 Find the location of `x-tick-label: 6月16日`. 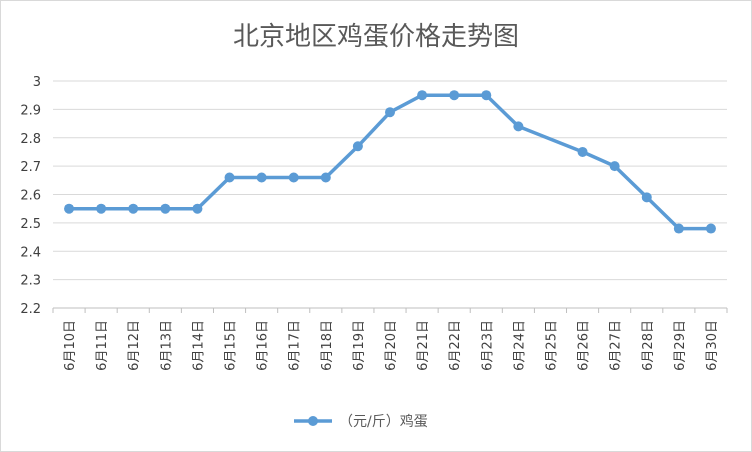

x-tick-label: 6月16日 is located at coordinates (263, 345).